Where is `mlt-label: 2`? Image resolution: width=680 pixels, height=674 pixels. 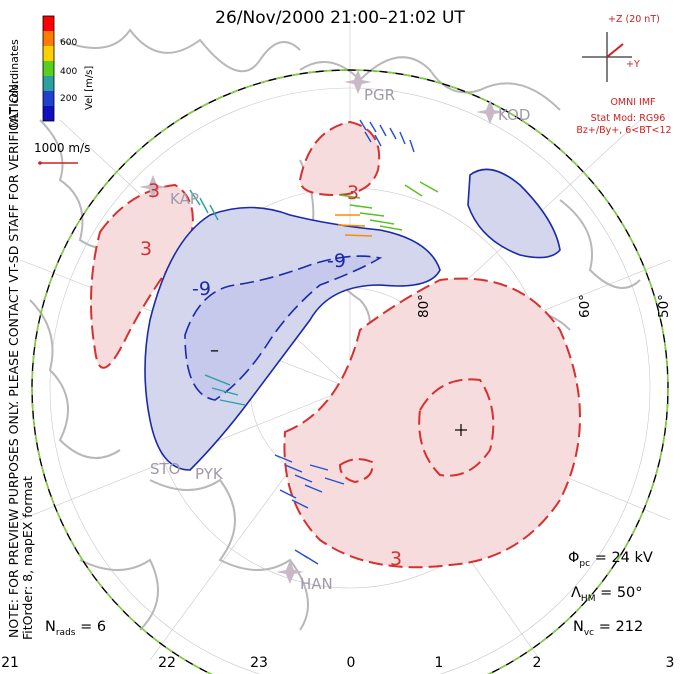 mlt-label: 2 is located at coordinates (537, 663).